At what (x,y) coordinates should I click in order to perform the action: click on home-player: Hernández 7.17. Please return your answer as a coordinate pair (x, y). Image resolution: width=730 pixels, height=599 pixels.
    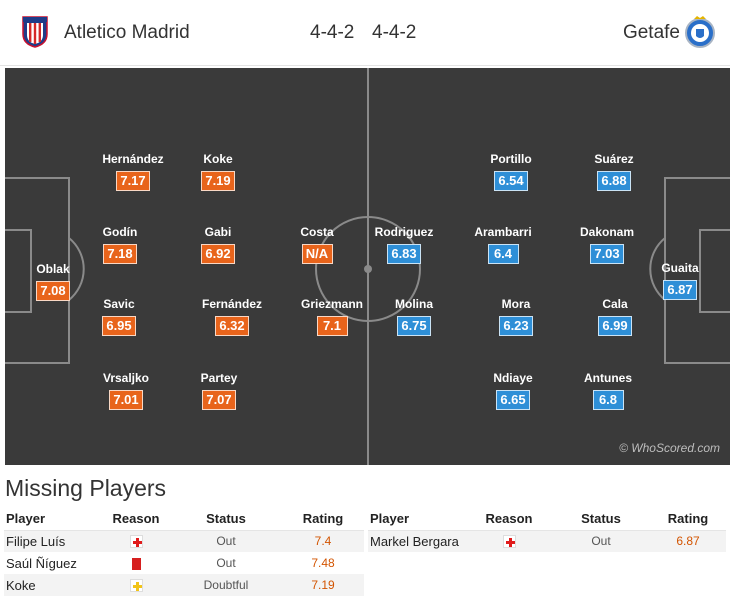
    Looking at the image, I should click on (133, 171).